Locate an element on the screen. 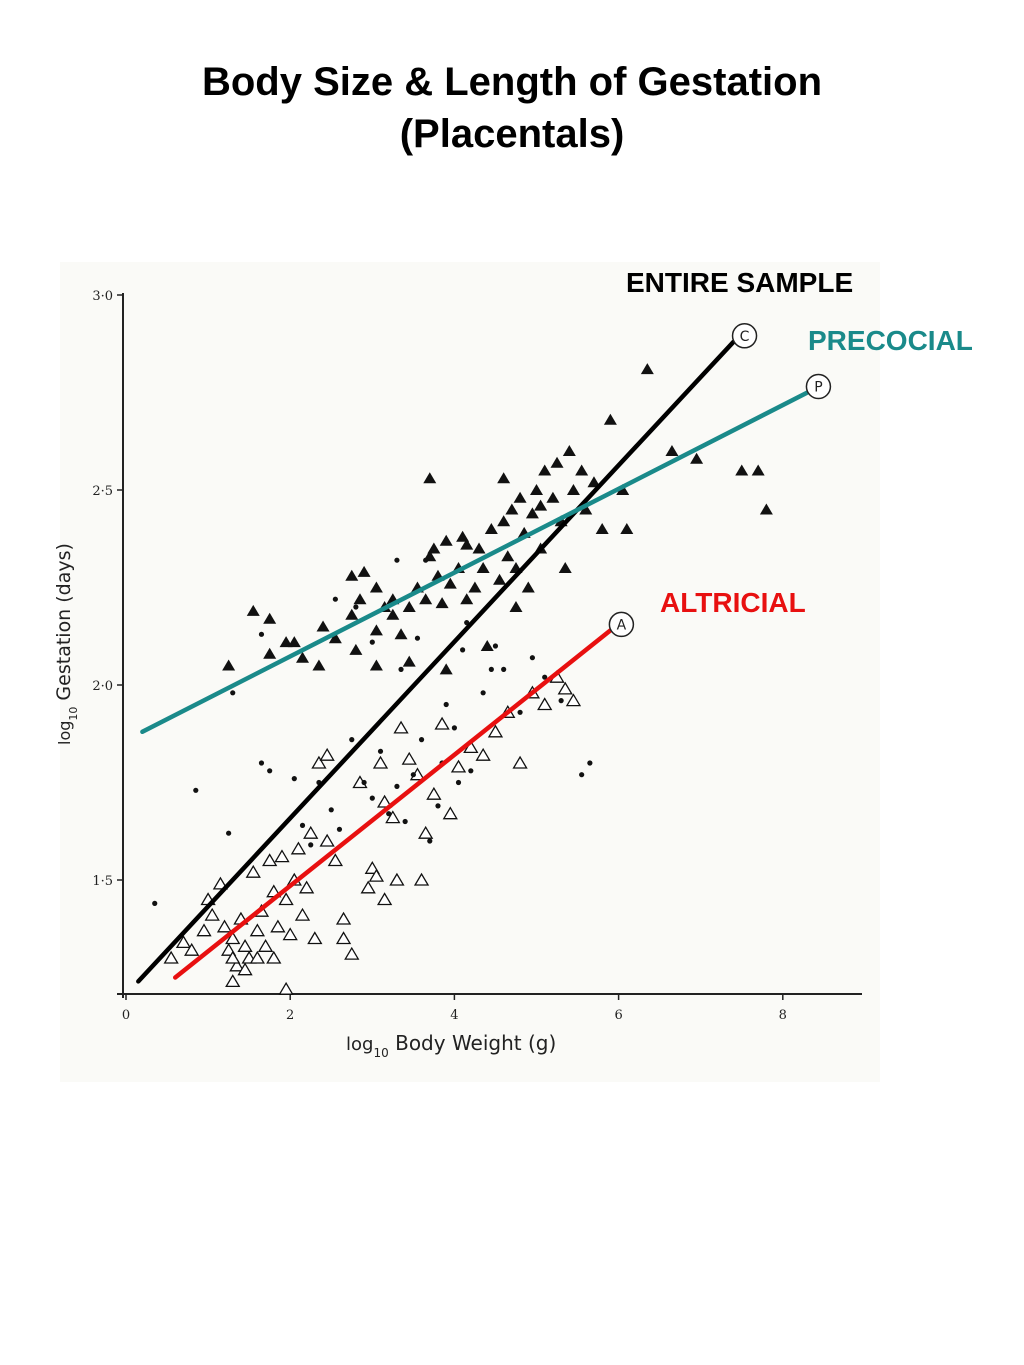 The height and width of the screenshot is (1365, 1024). entire-sample-label: ENTIRE SAMPLE is located at coordinates (740, 282).